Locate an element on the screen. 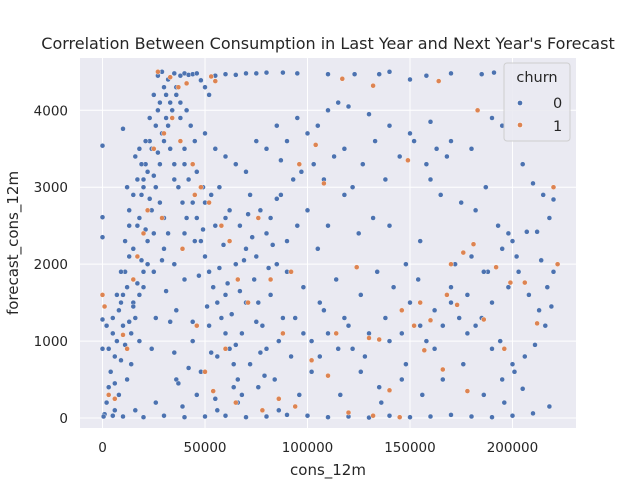 This screenshot has width=640, height=480. legend-label-1: 1 is located at coordinates (557, 127).